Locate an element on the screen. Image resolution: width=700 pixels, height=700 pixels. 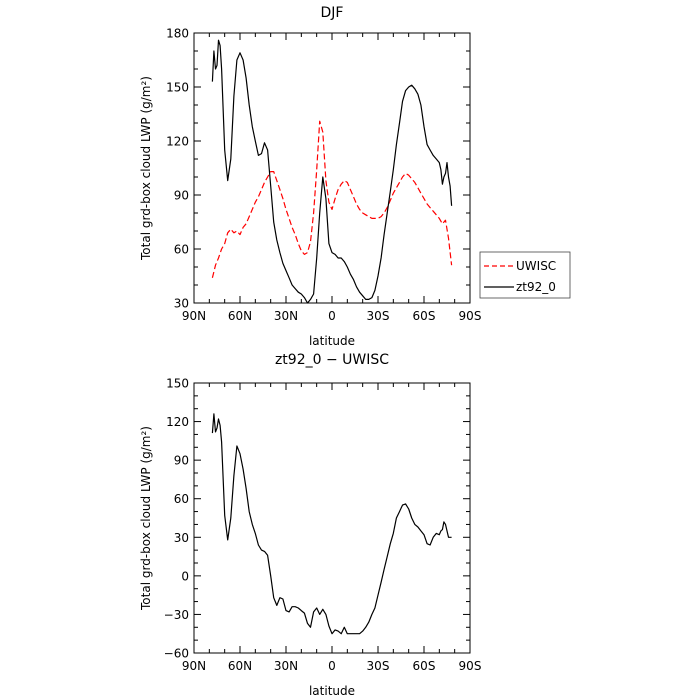
bottom-series-group is located at coordinates (331, 524).